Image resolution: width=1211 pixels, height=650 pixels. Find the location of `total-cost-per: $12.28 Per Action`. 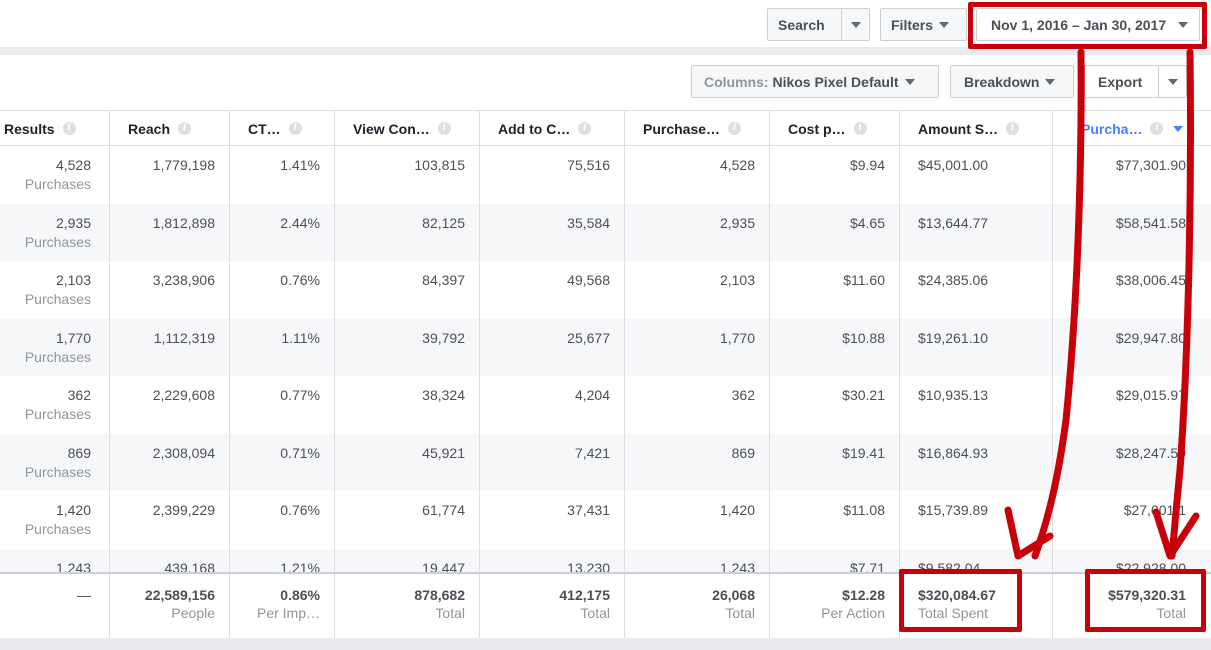

total-cost-per: $12.28 Per Action is located at coordinates (835, 606).